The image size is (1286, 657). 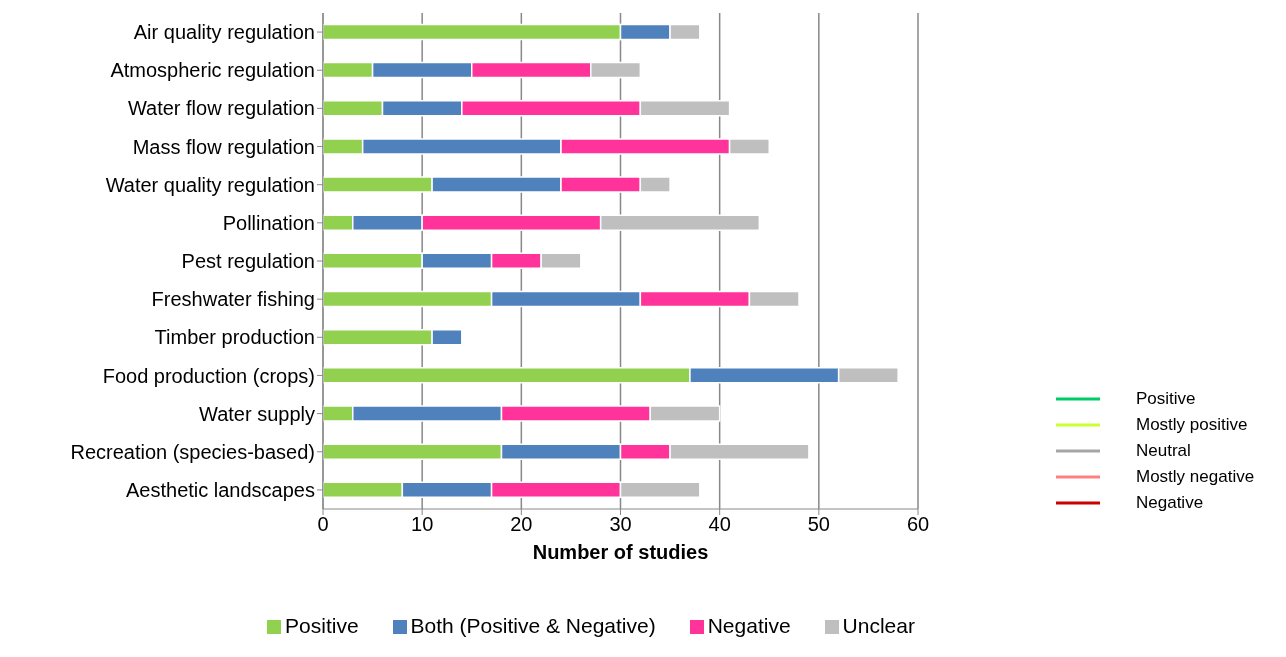 What do you see at coordinates (878, 625) in the screenshot?
I see `legend-label: Unclear` at bounding box center [878, 625].